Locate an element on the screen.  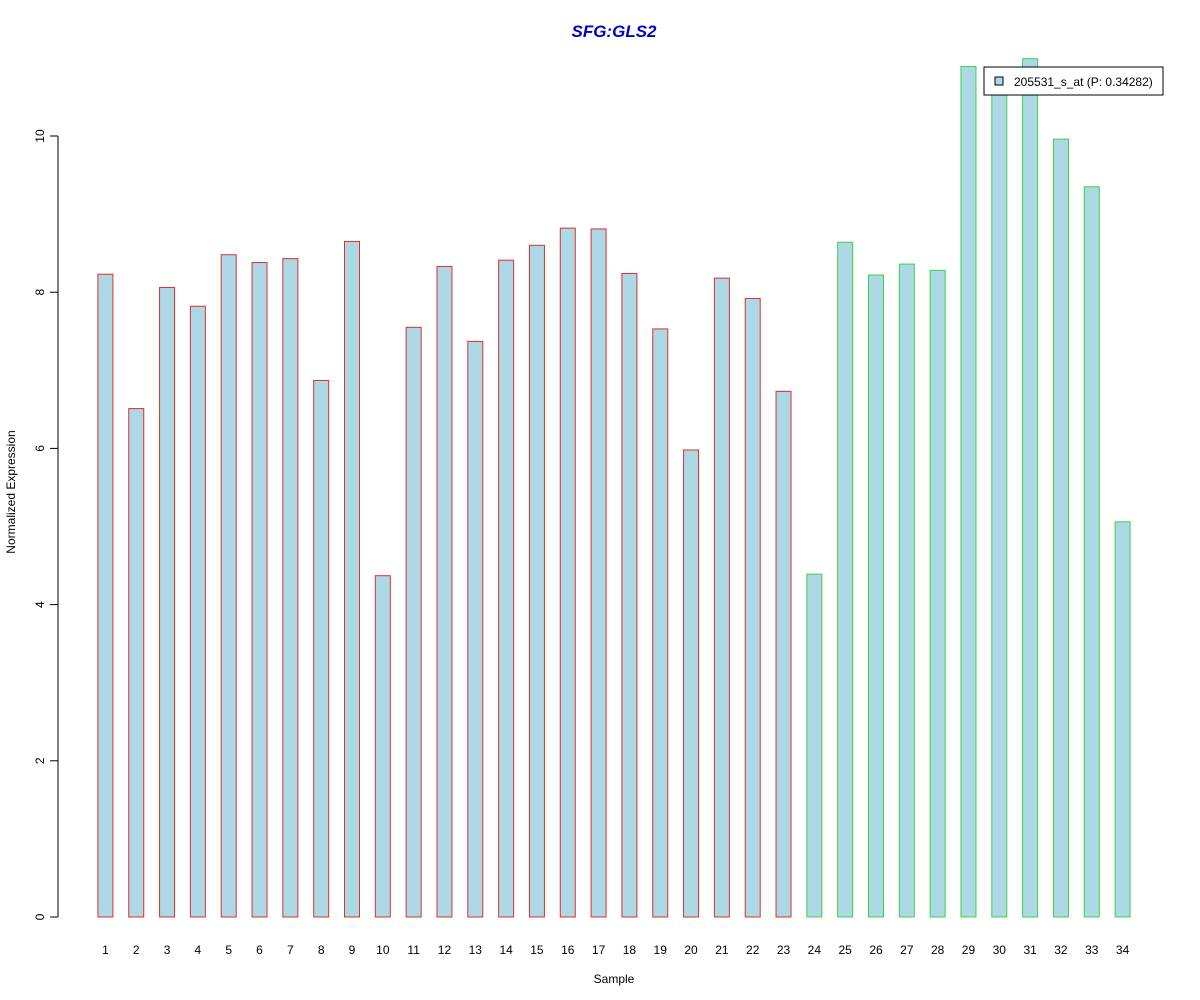
x-axis-title: Sample is located at coordinates (614, 979).